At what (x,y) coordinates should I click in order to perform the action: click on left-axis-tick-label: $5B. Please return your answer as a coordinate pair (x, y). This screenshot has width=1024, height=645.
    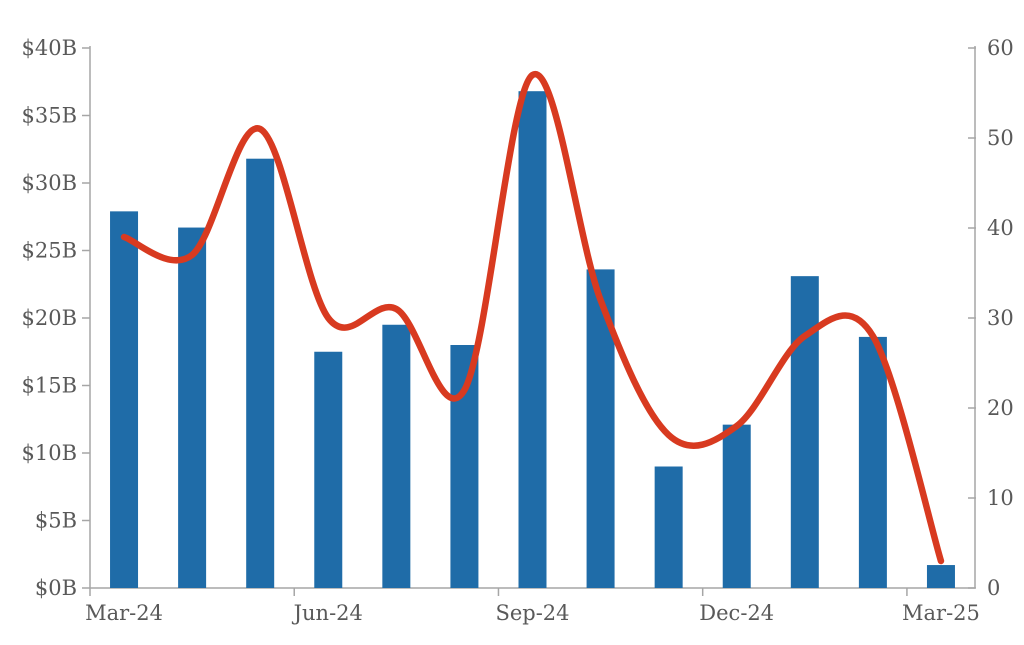
    Looking at the image, I should click on (56, 521).